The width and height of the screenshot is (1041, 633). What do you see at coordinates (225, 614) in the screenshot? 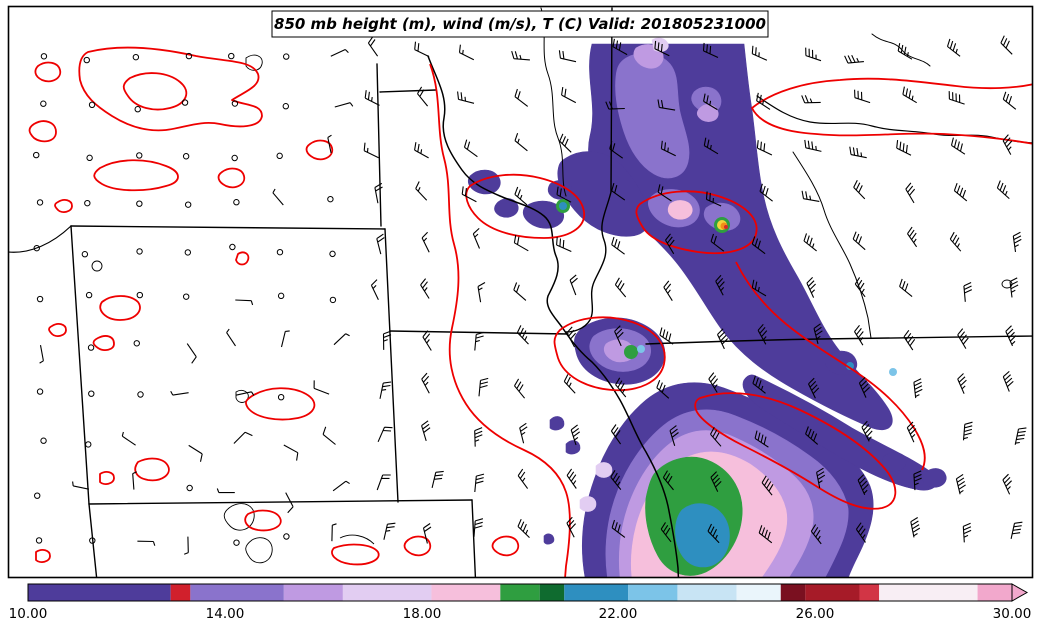
I see `colorbar-tick-label: 14.00` at bounding box center [225, 614].